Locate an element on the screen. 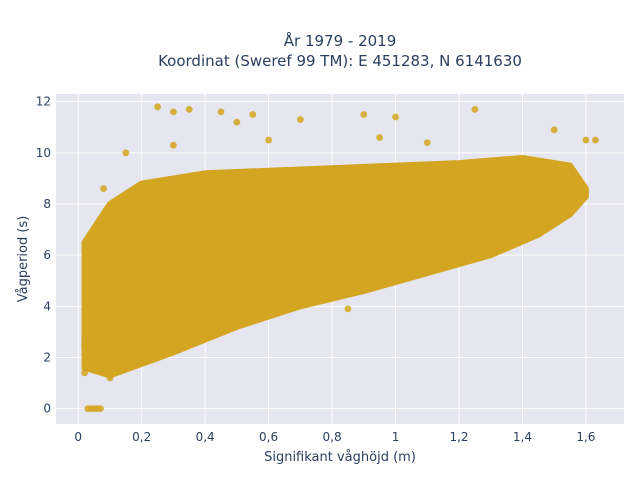 This screenshot has height=484, width=640. y-tick-label: 12 is located at coordinates (43, 102).